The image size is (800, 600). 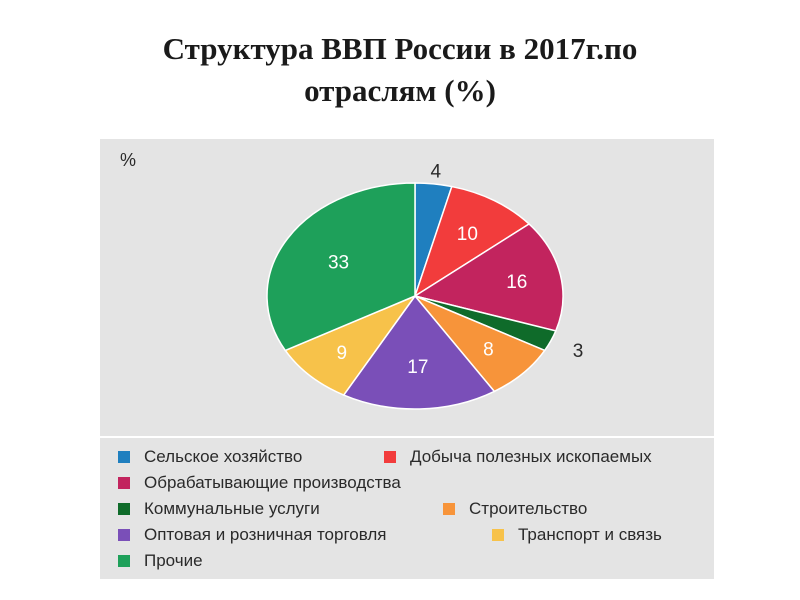 What do you see at coordinates (232, 508) in the screenshot?
I see `legend-label: Коммунальные услуги` at bounding box center [232, 508].